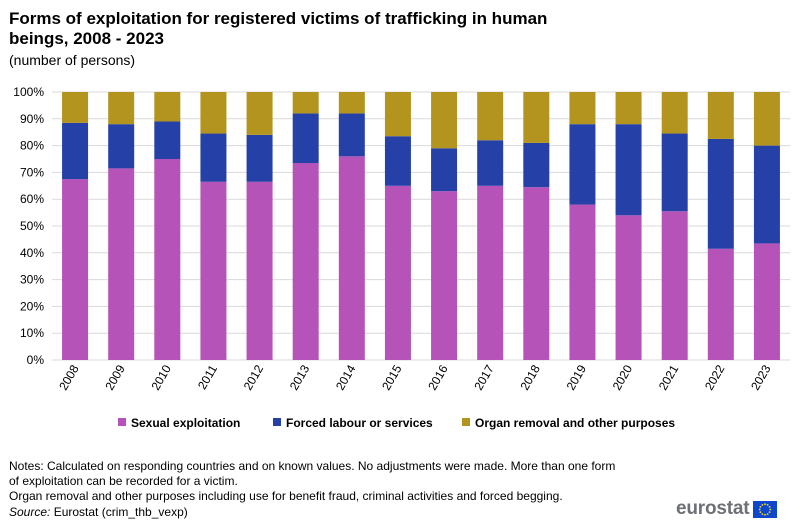  Describe the element at coordinates (392, 377) in the screenshot. I see `x-tick-label: 2015` at that location.